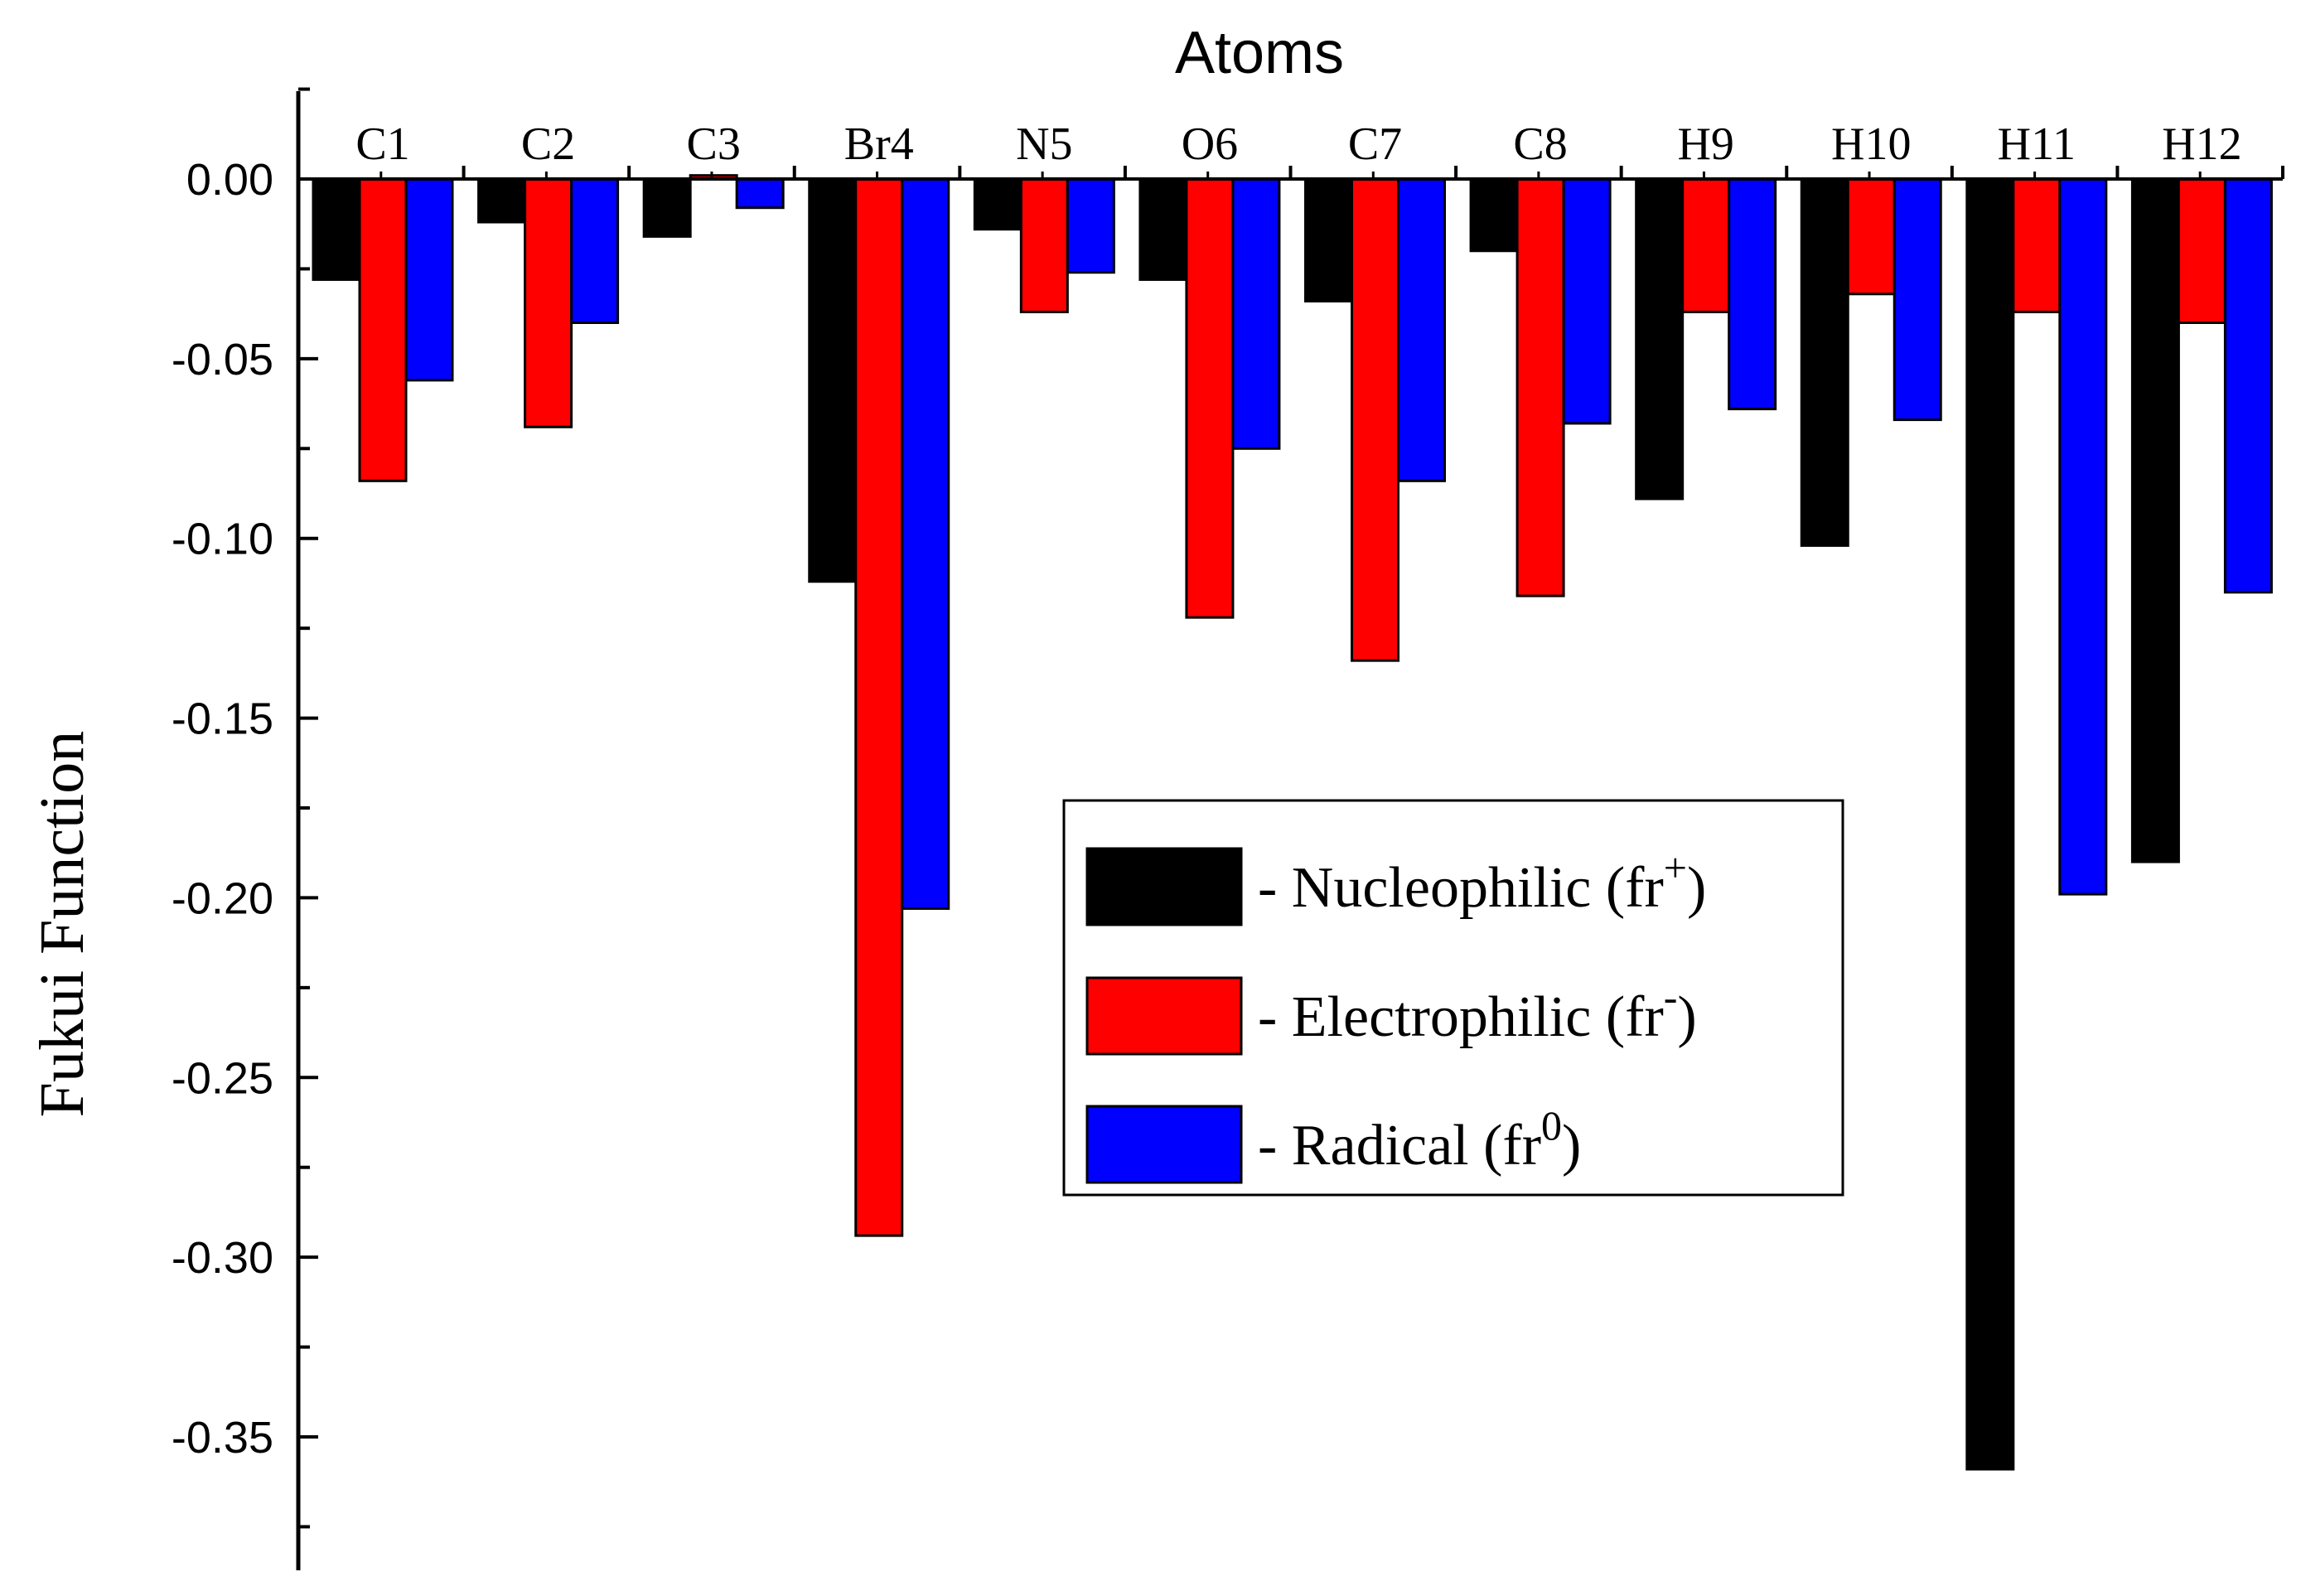  What do you see at coordinates (502, 200) in the screenshot?
I see `bar-nucleophilic-c2` at bounding box center [502, 200].